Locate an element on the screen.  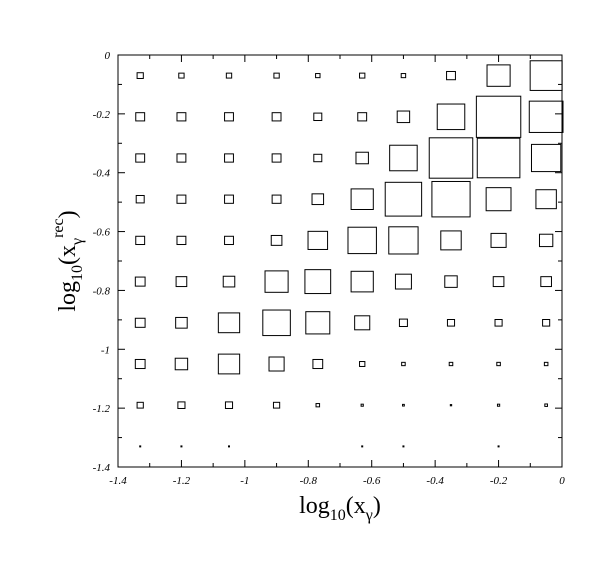
x-axis-title-open: (x is located at coordinates (356, 506).